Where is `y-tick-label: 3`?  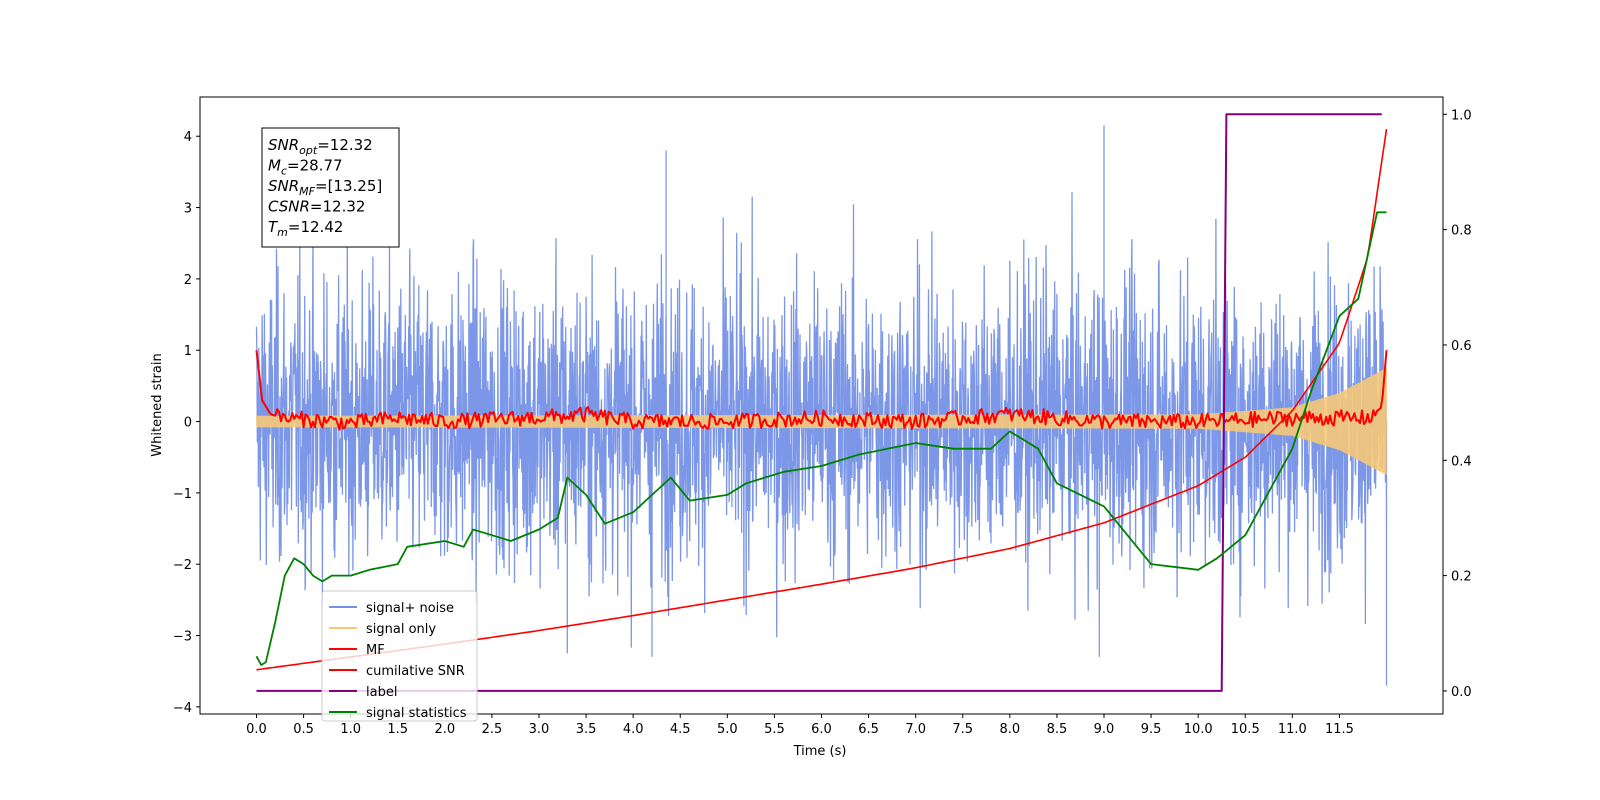 y-tick-label: 3 is located at coordinates (188, 209).